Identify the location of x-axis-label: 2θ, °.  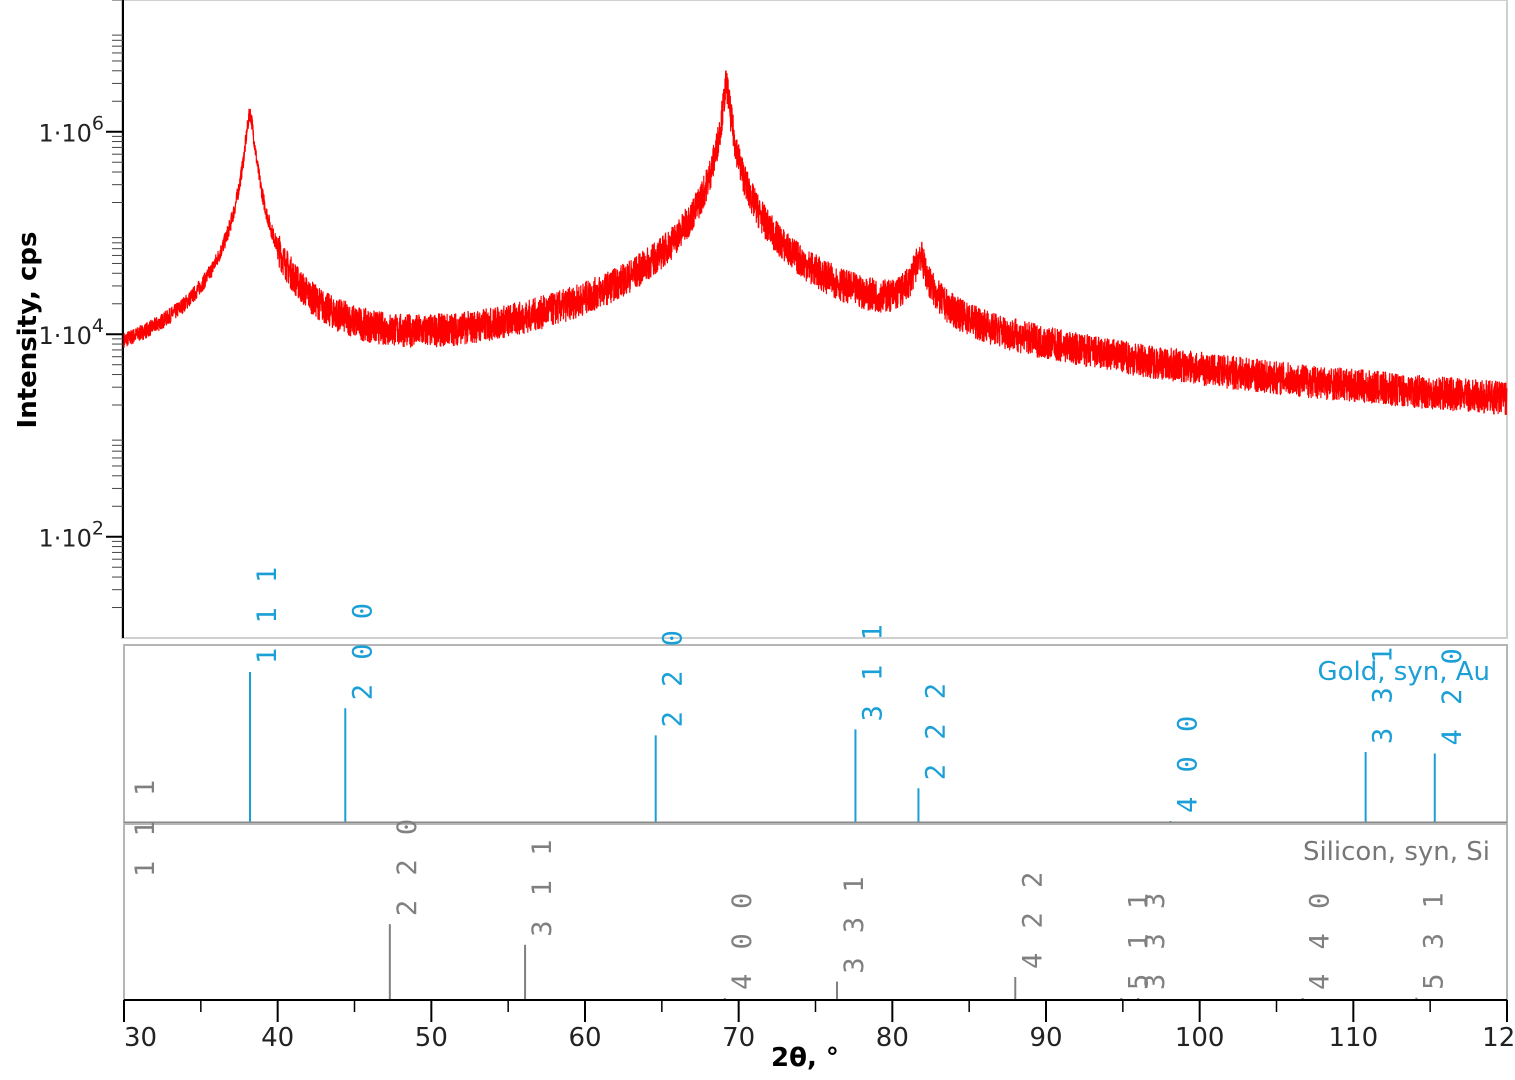
(805, 1058).